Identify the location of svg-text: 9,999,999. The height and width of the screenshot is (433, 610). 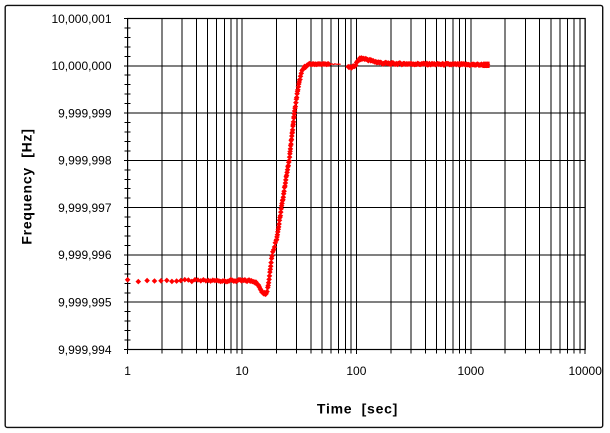
(85, 113).